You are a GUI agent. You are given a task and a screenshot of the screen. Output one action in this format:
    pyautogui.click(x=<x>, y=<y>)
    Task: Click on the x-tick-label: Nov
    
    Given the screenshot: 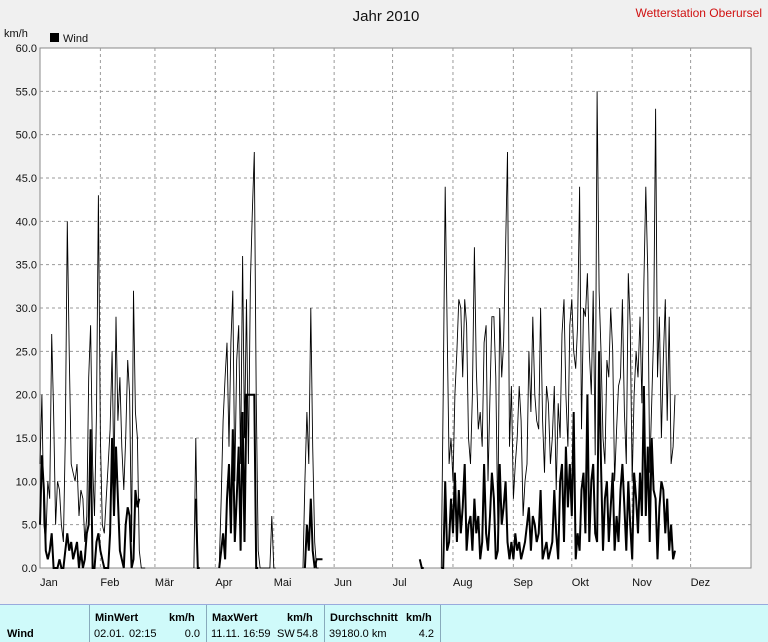 What is the action you would take?
    pyautogui.click(x=642, y=583)
    